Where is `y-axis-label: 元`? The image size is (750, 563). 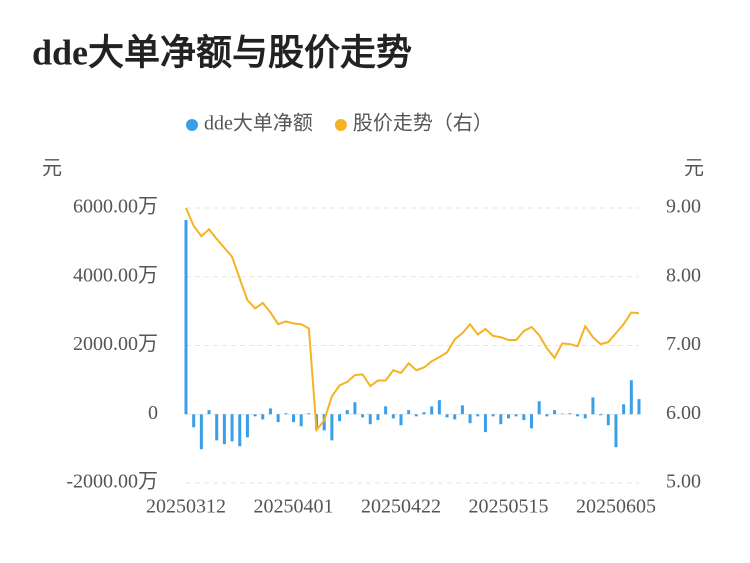 y-axis-label: 元 is located at coordinates (52, 169).